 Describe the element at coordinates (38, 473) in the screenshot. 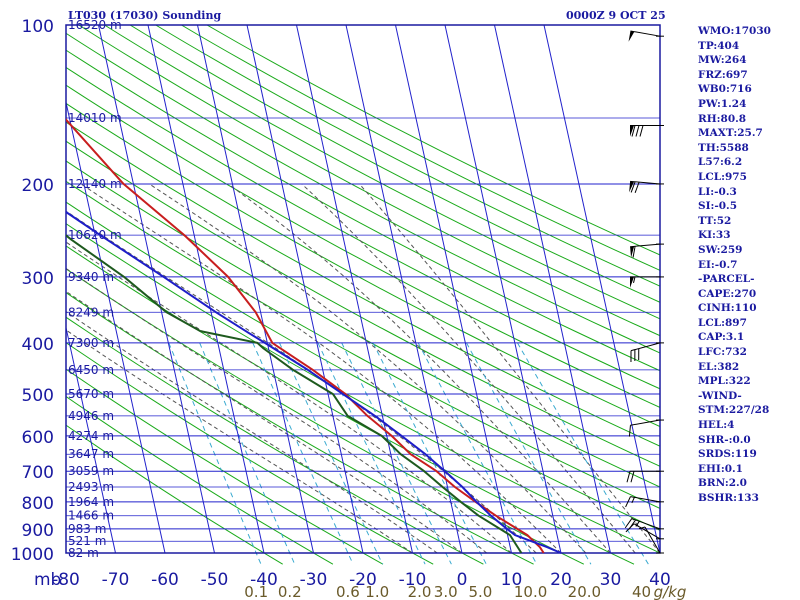

I see `pressure-tick-label: 700` at that location.